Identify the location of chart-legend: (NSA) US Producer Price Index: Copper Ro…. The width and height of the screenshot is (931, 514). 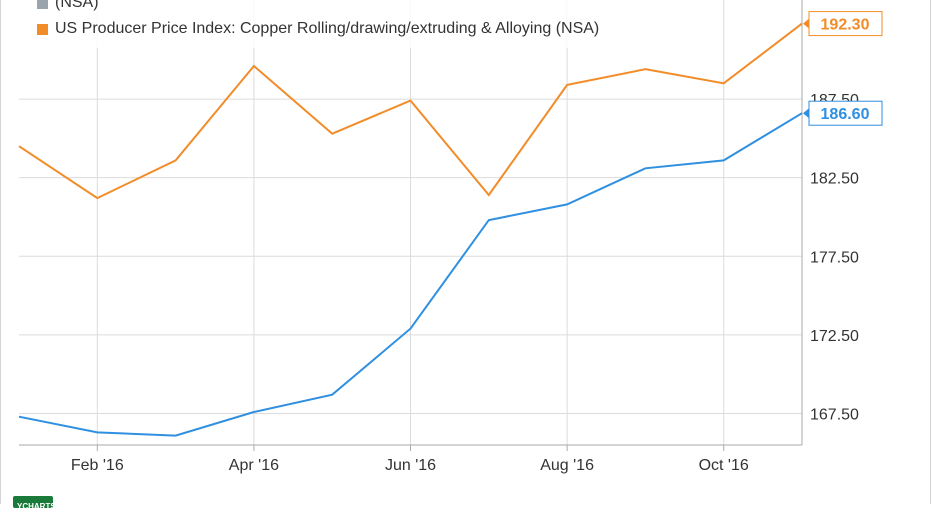
(320, 24).